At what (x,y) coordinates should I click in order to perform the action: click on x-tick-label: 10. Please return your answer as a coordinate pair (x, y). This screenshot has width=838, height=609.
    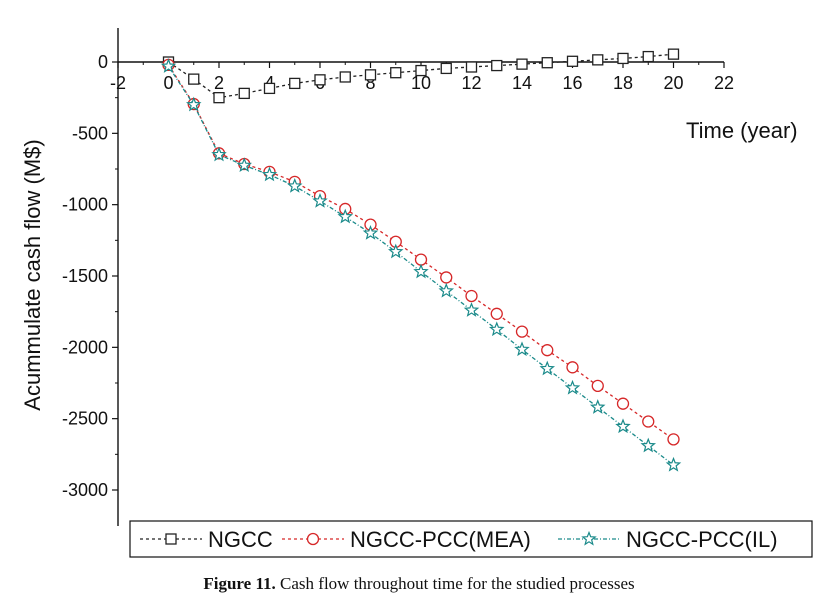
    Looking at the image, I should click on (421, 83).